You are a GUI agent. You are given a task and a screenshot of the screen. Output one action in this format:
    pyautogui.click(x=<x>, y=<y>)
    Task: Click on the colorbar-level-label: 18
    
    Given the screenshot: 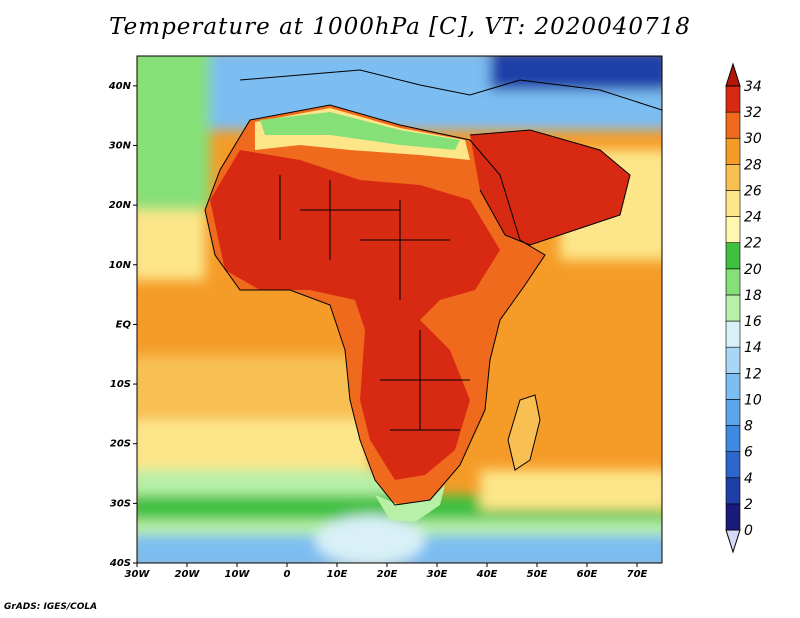 What is the action you would take?
    pyautogui.click(x=753, y=296)
    